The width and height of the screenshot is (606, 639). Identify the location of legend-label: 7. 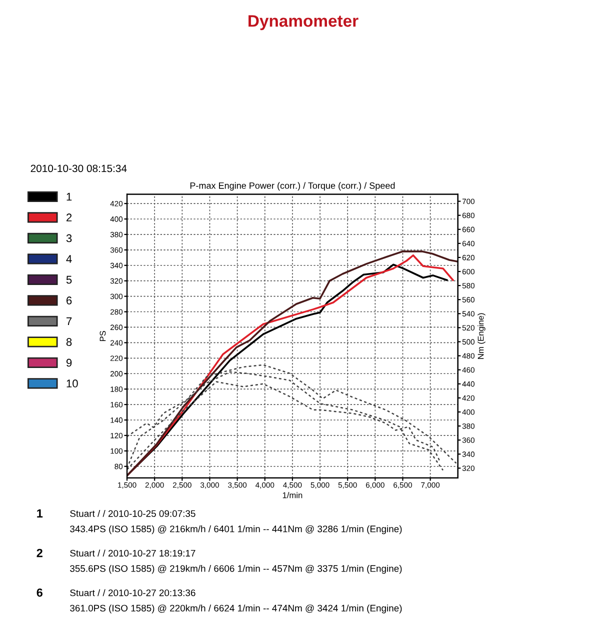
(69, 321).